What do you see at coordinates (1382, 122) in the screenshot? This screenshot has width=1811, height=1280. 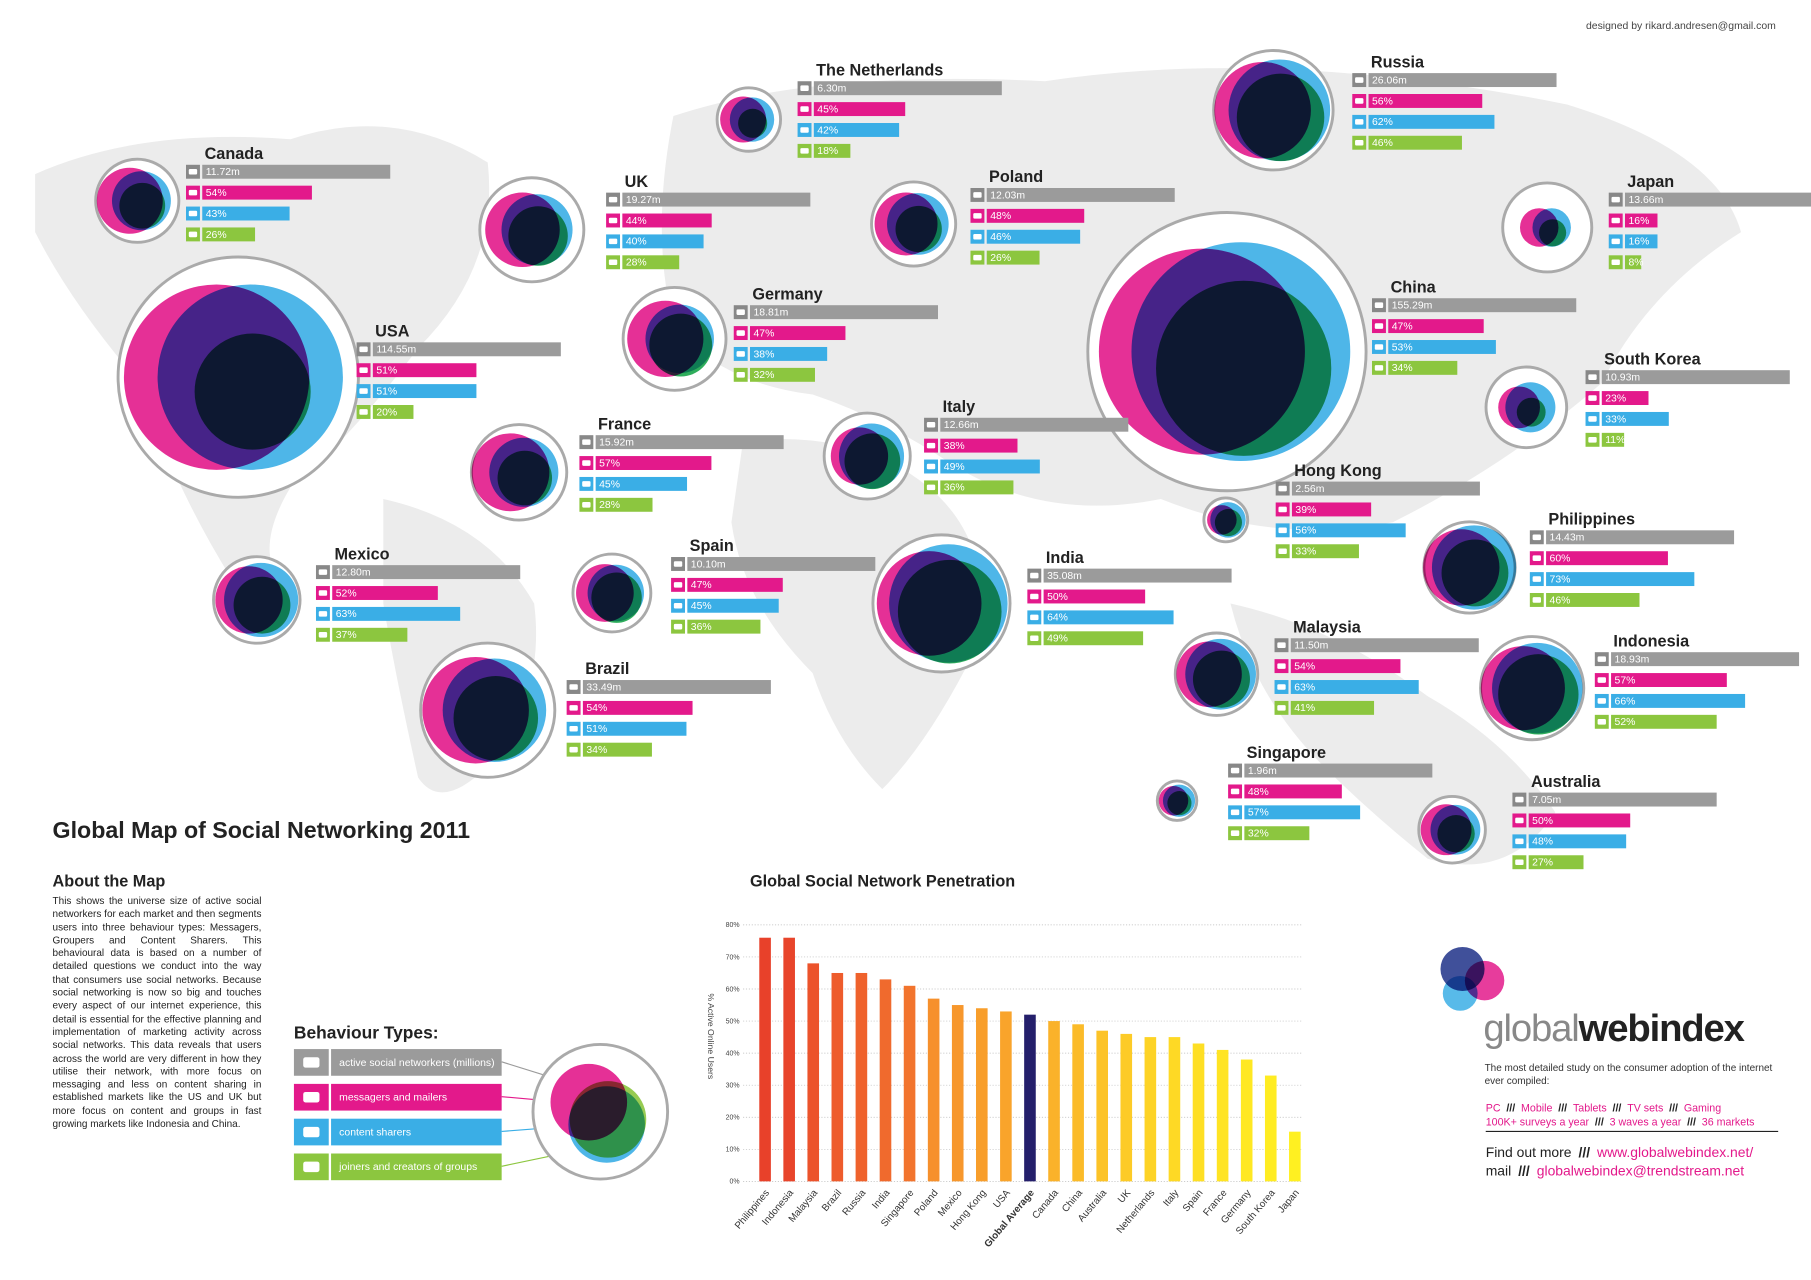 I see `sharers-label: 62%` at bounding box center [1382, 122].